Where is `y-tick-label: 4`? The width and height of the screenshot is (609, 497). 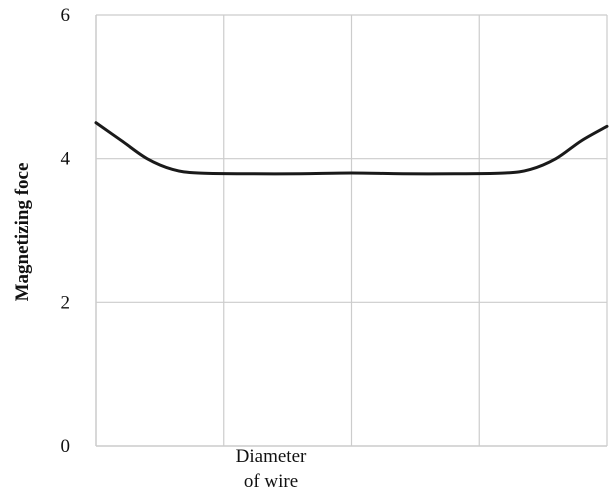
y-tick-label: 4 is located at coordinates (66, 159).